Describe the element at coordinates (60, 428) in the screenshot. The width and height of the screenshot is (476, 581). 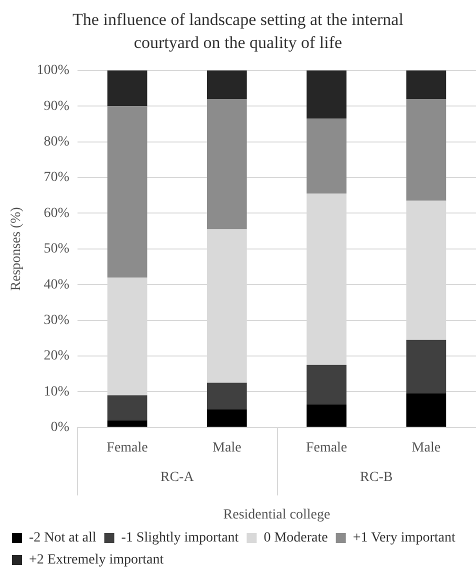
I see `y-tick-label: 0%` at that location.